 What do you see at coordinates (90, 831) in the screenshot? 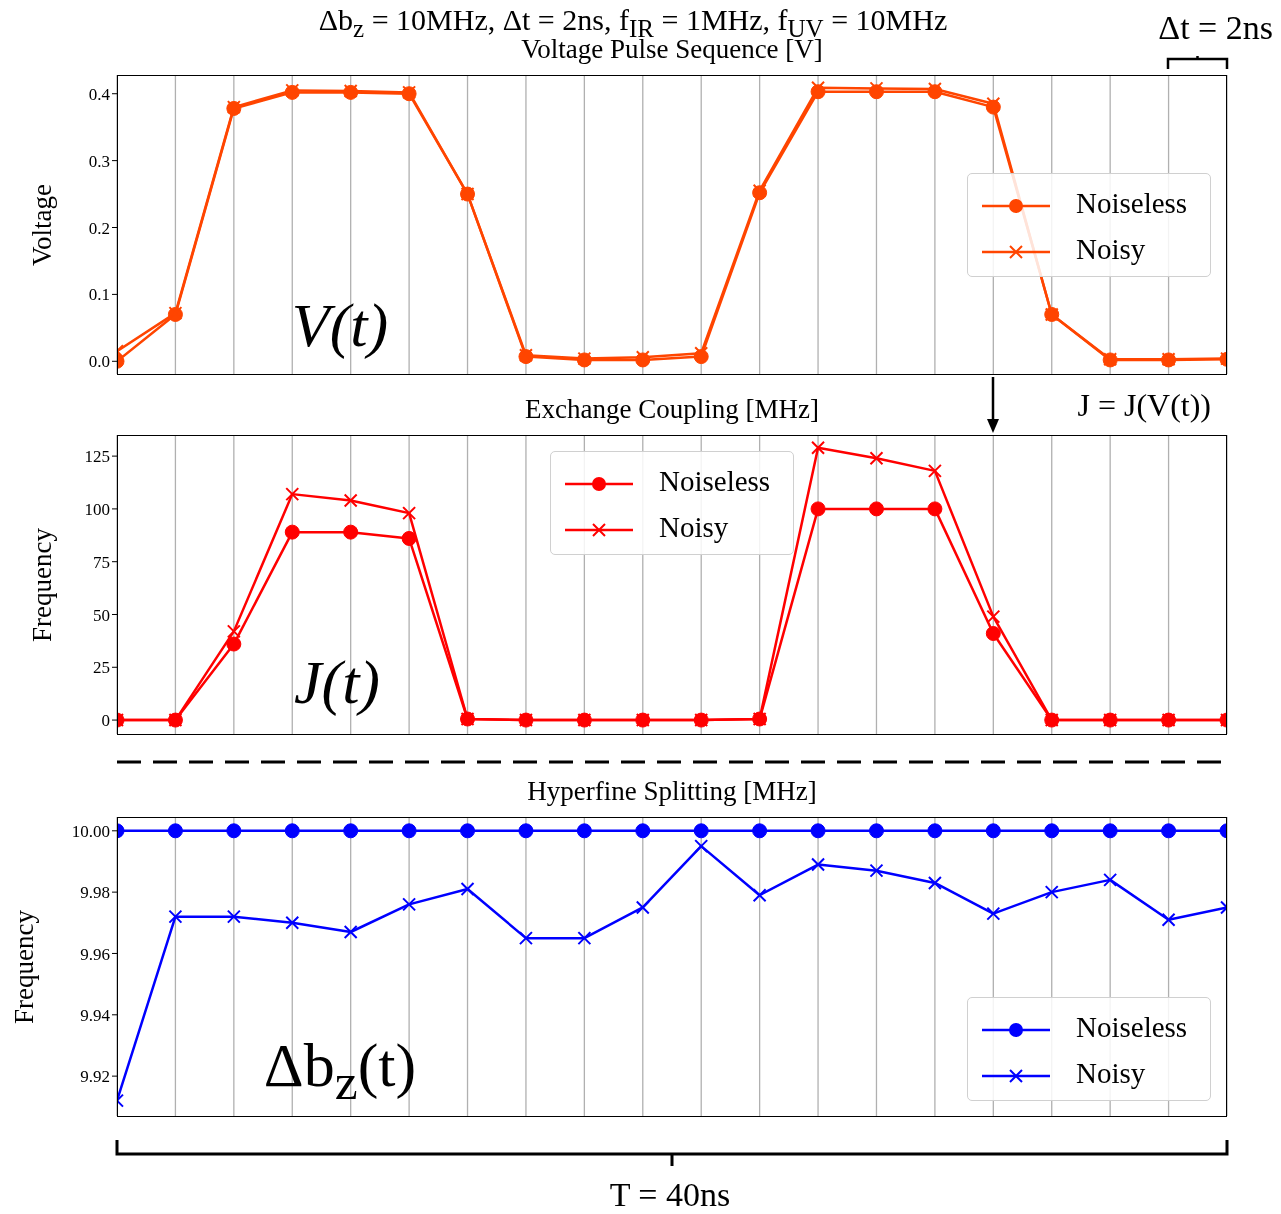
I see `y-tick-label: 10.00` at bounding box center [90, 831].